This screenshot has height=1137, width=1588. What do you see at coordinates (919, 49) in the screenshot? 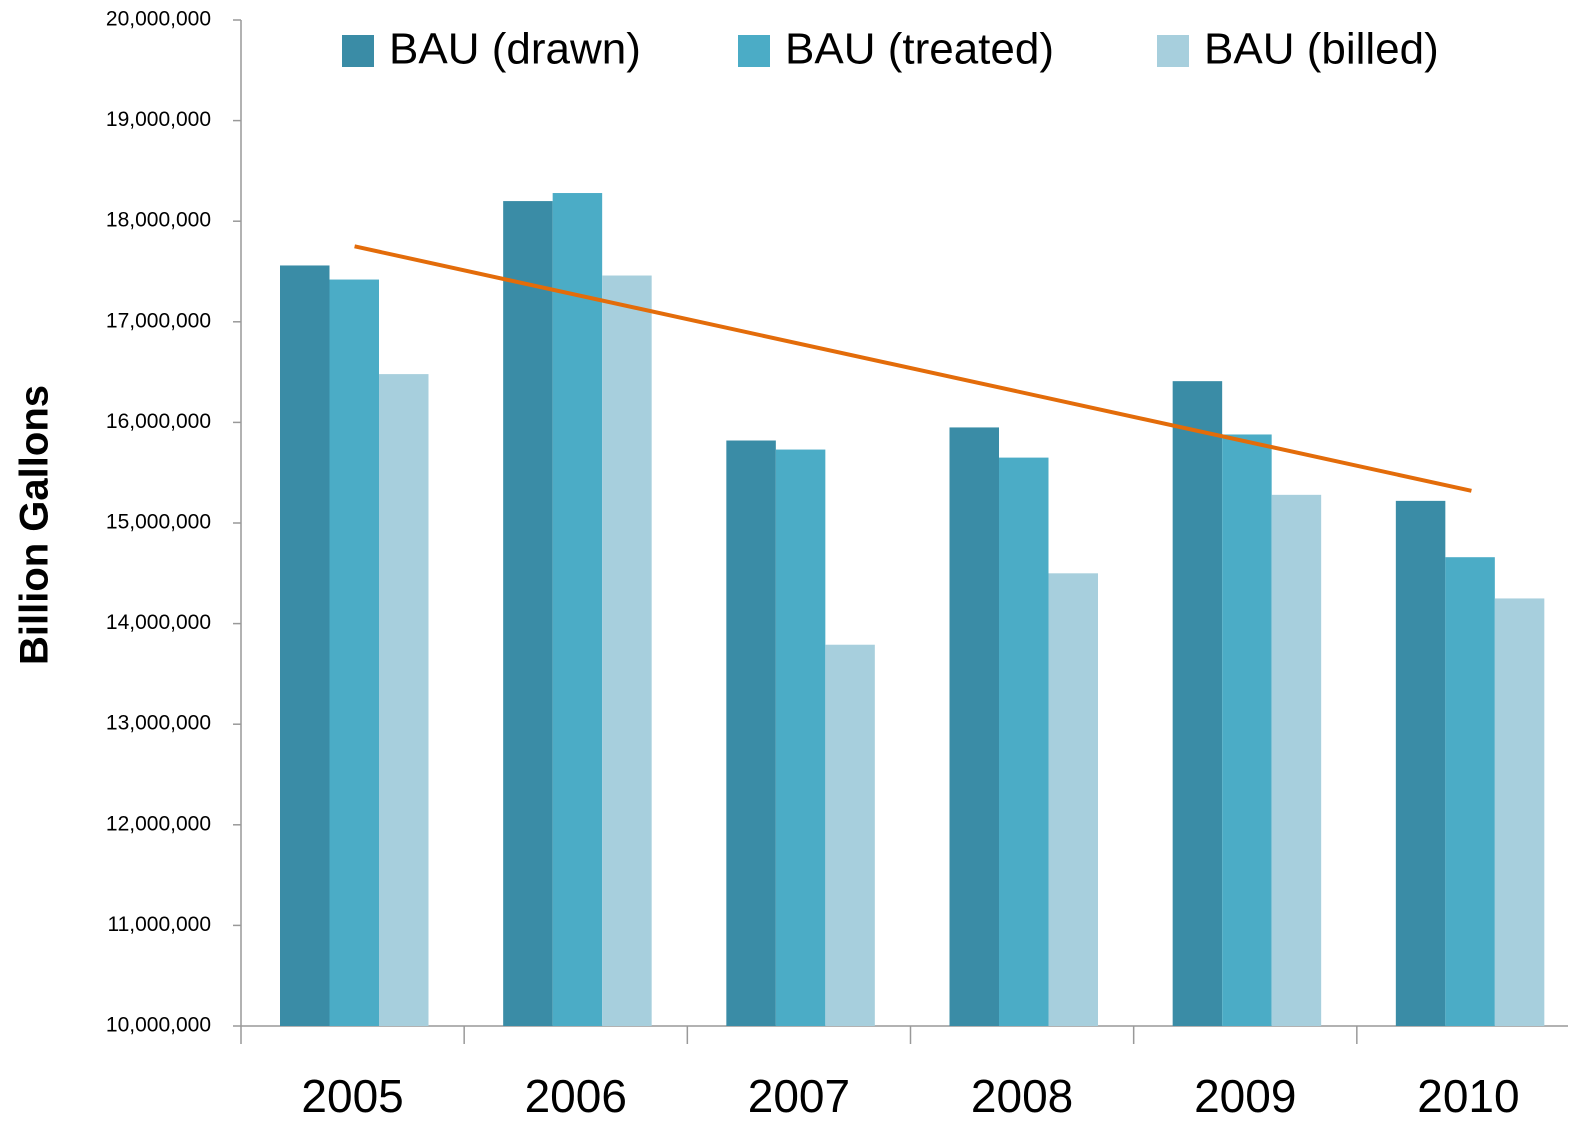
I see `legend-label: BAU (treated)` at bounding box center [919, 49].